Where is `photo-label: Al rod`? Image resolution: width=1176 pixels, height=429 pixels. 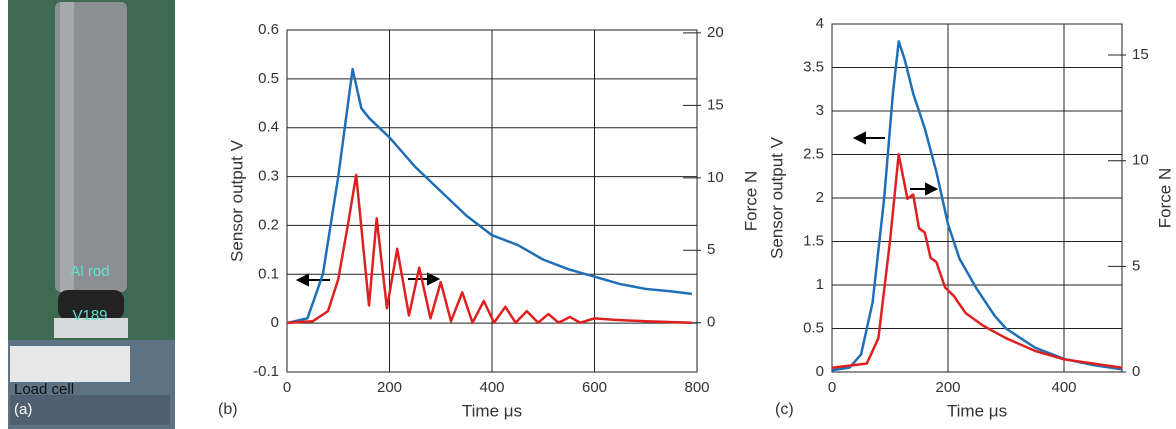 photo-label: Al rod is located at coordinates (89, 271).